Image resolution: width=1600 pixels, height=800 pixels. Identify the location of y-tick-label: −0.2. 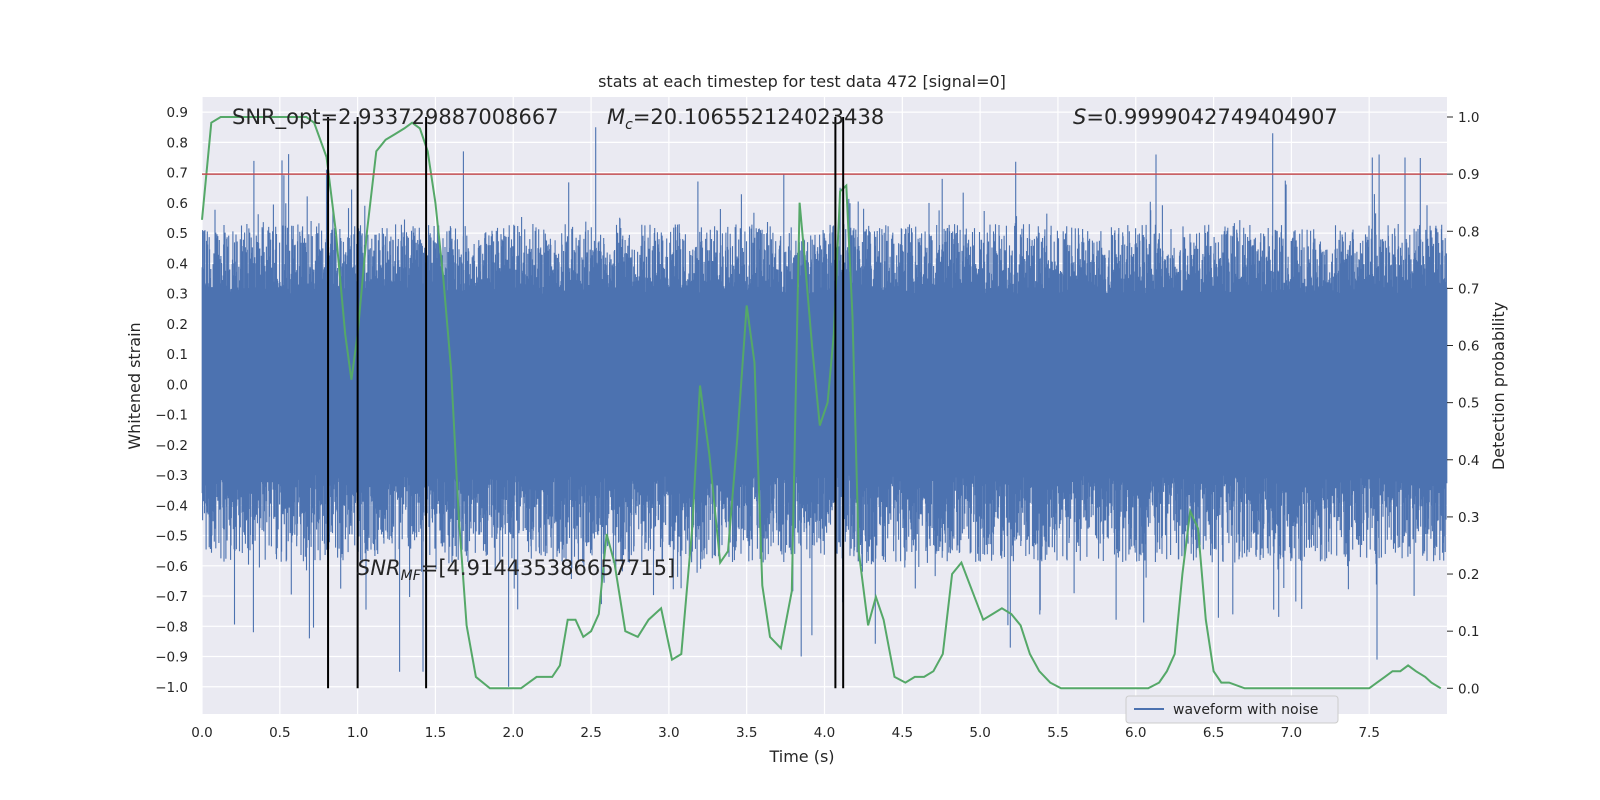
(171, 446).